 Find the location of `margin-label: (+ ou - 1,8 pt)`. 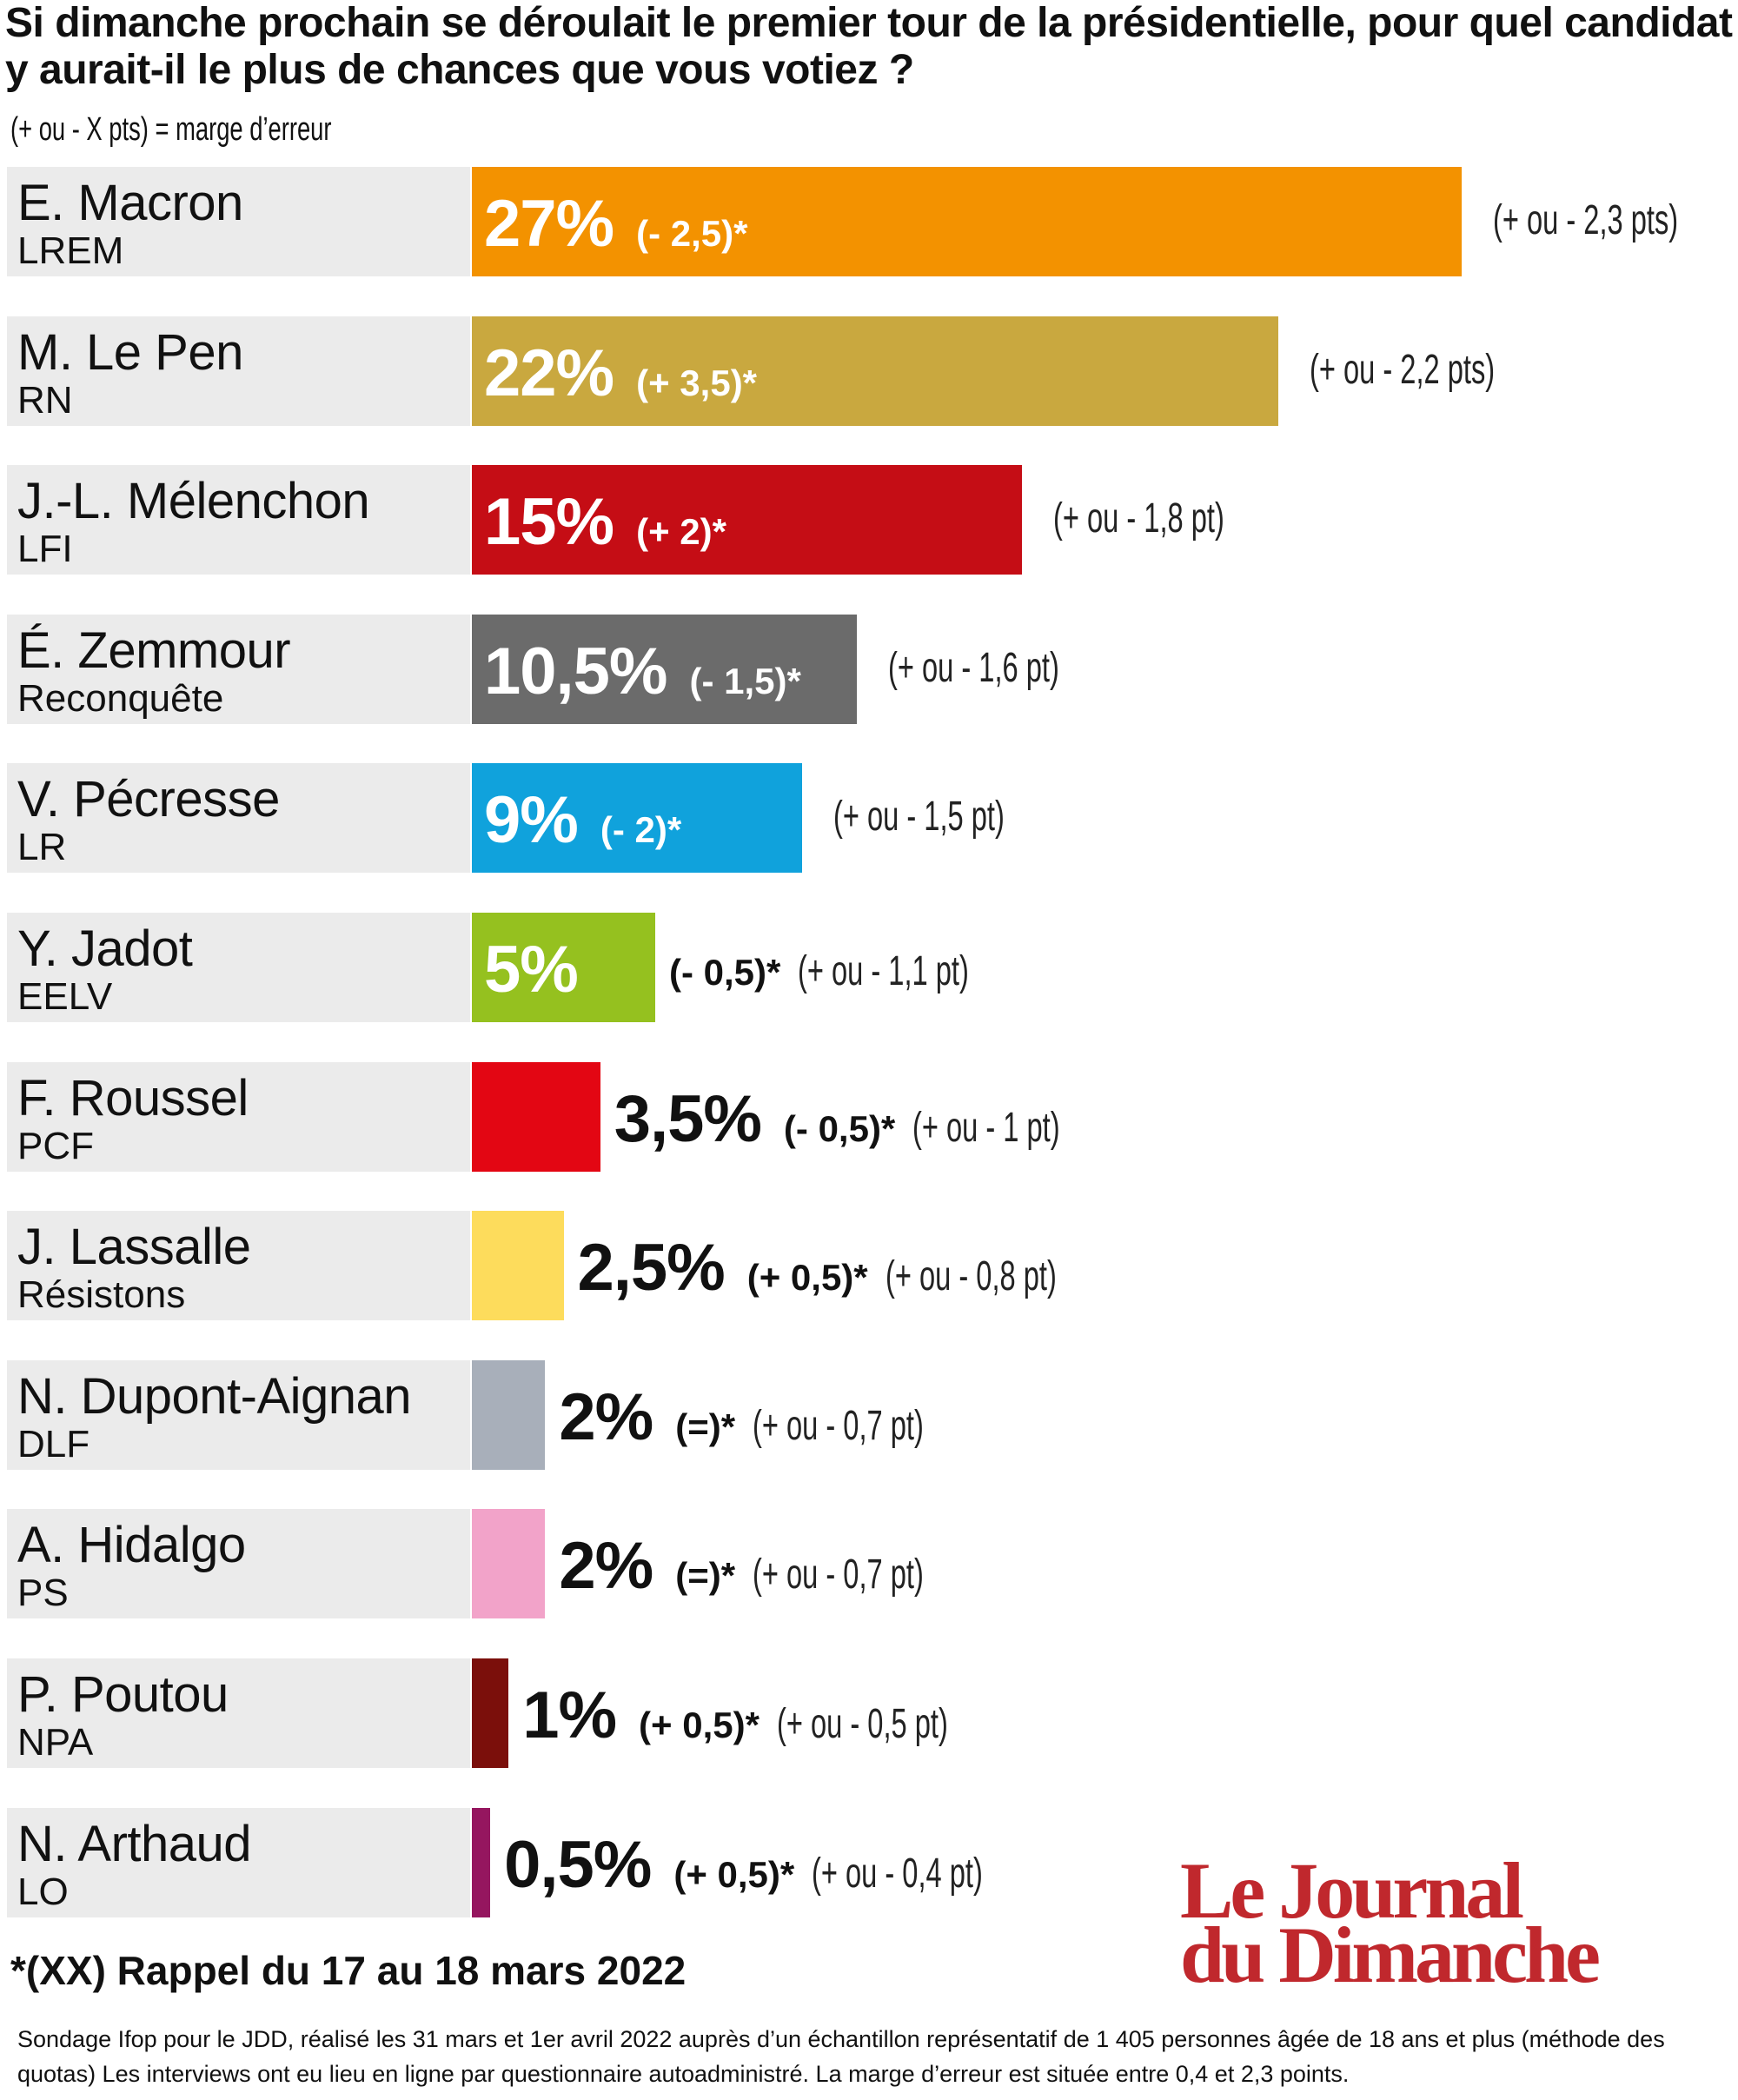

margin-label: (+ ou - 1,8 pt) is located at coordinates (1138, 518).